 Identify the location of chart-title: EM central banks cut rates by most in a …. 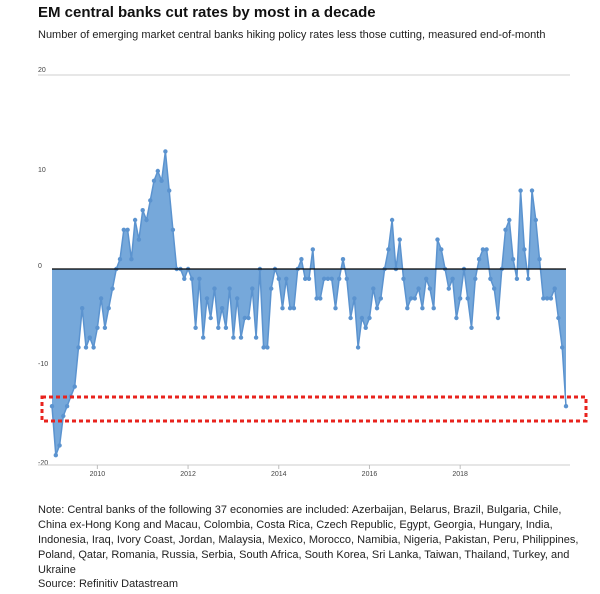
(207, 12).